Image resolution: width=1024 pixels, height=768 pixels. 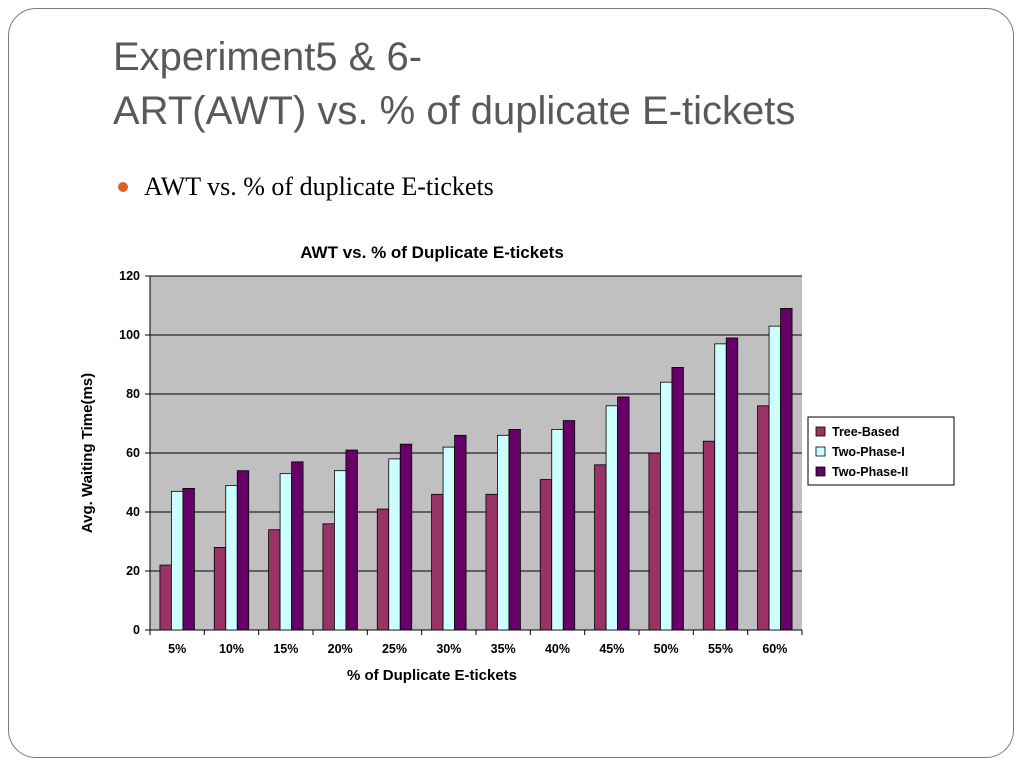 I want to click on x-tick-label: 45%, so click(x=611, y=649).